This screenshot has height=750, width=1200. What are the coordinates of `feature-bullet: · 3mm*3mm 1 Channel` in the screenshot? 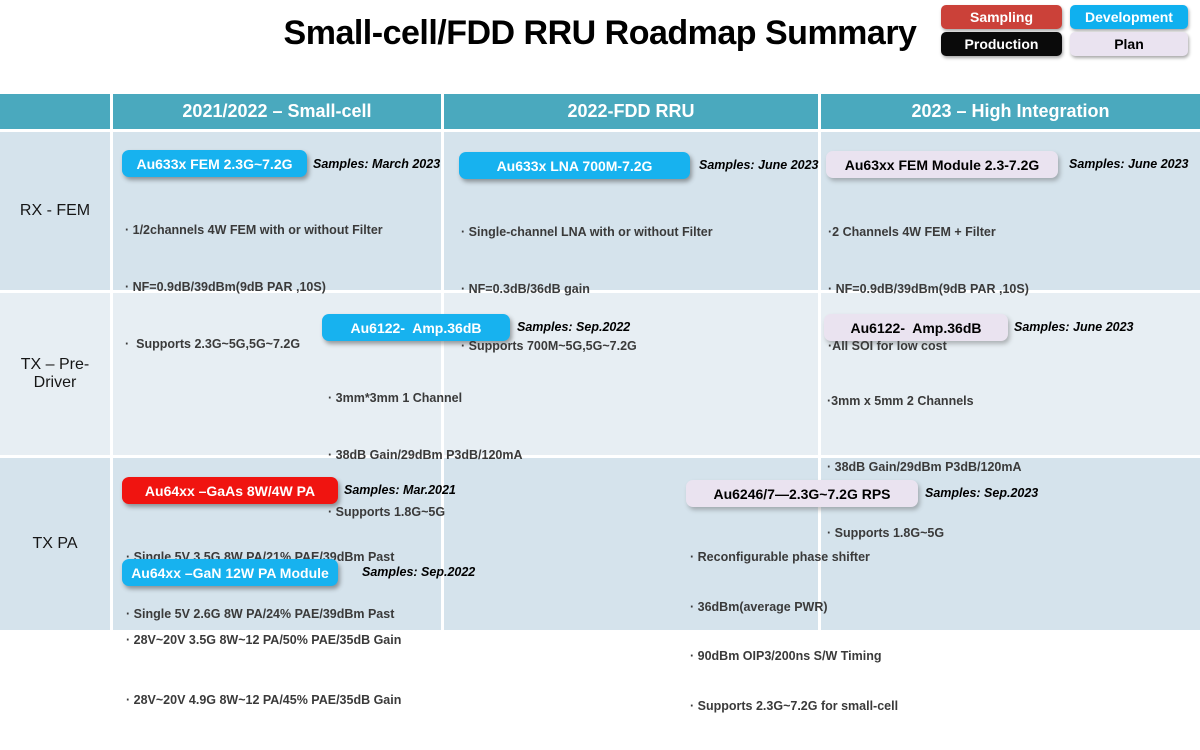 It's located at (395, 398).